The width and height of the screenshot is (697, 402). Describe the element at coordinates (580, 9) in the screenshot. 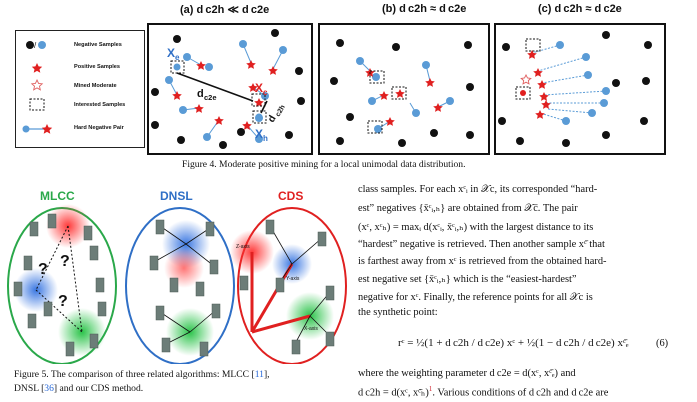

I see `panel-c-title: (c) d c2h ≈ d c2e` at that location.